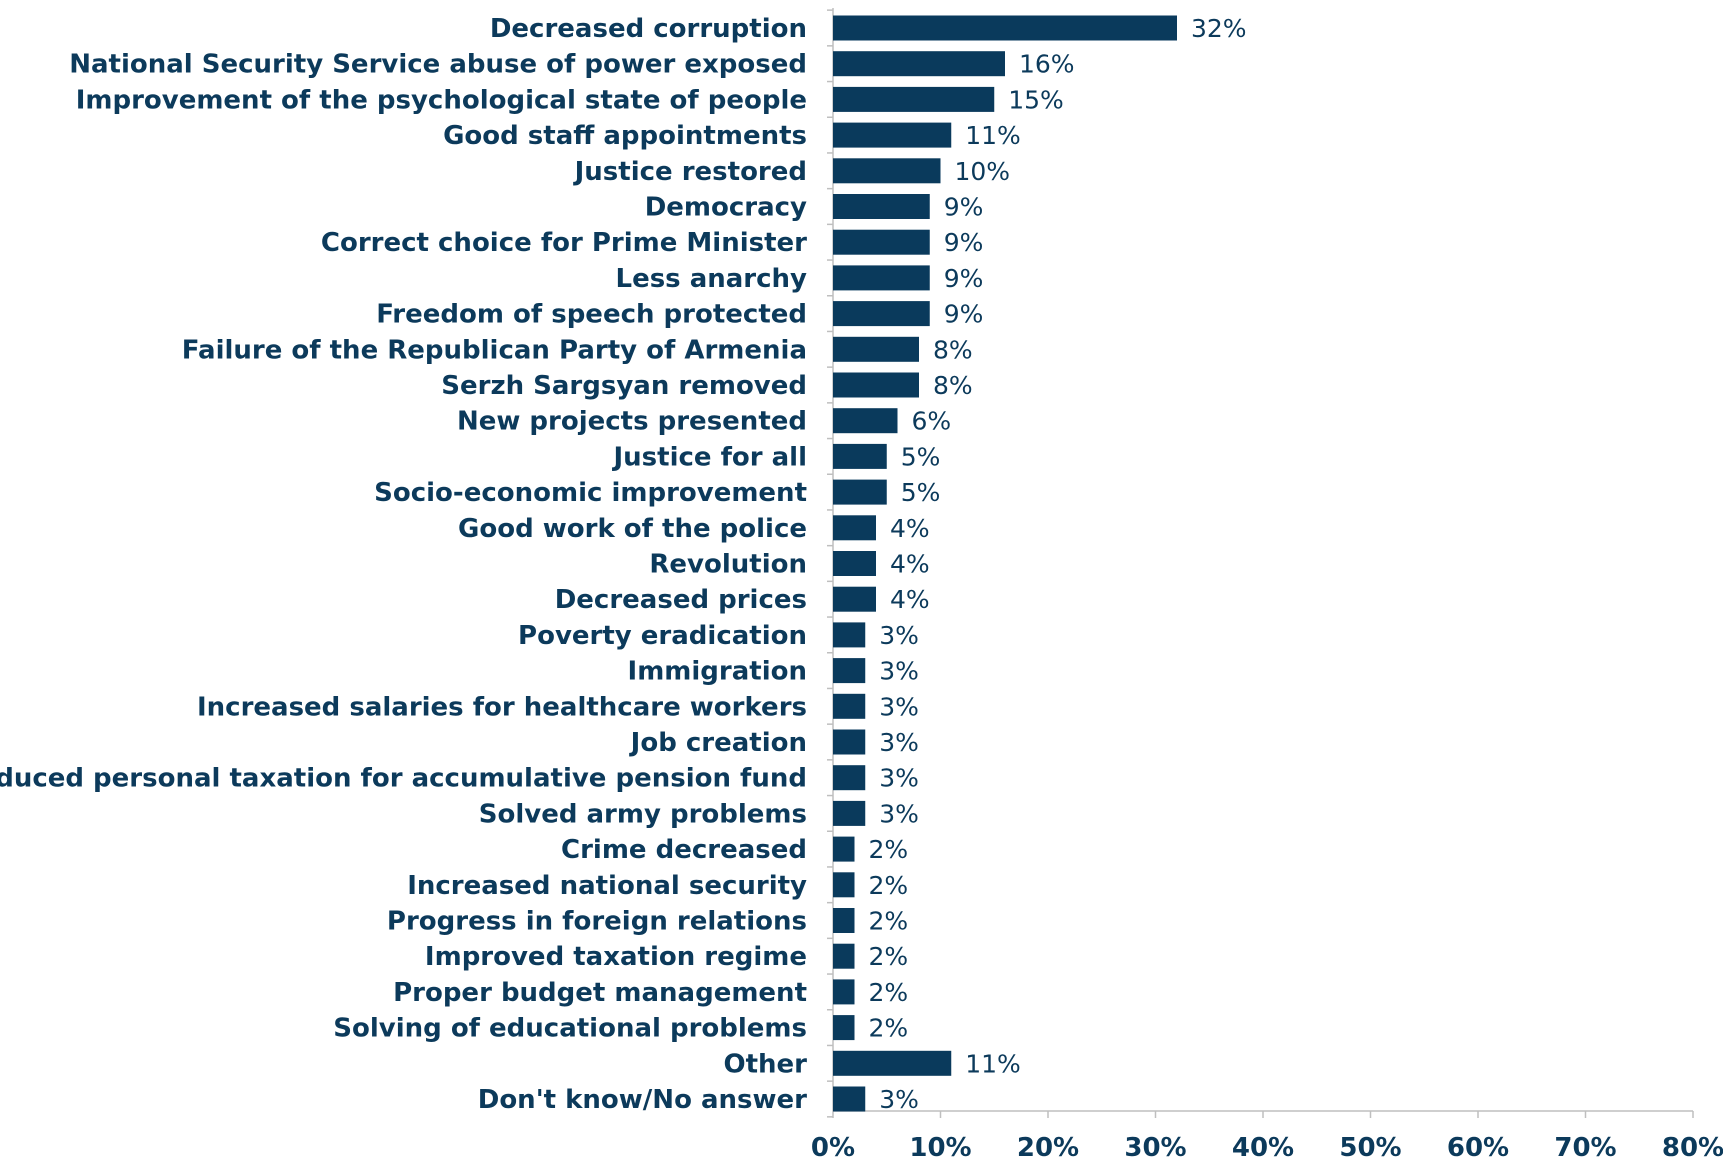  Describe the element at coordinates (1155, 1148) in the screenshot. I see `x-tick-label: 30%` at that location.